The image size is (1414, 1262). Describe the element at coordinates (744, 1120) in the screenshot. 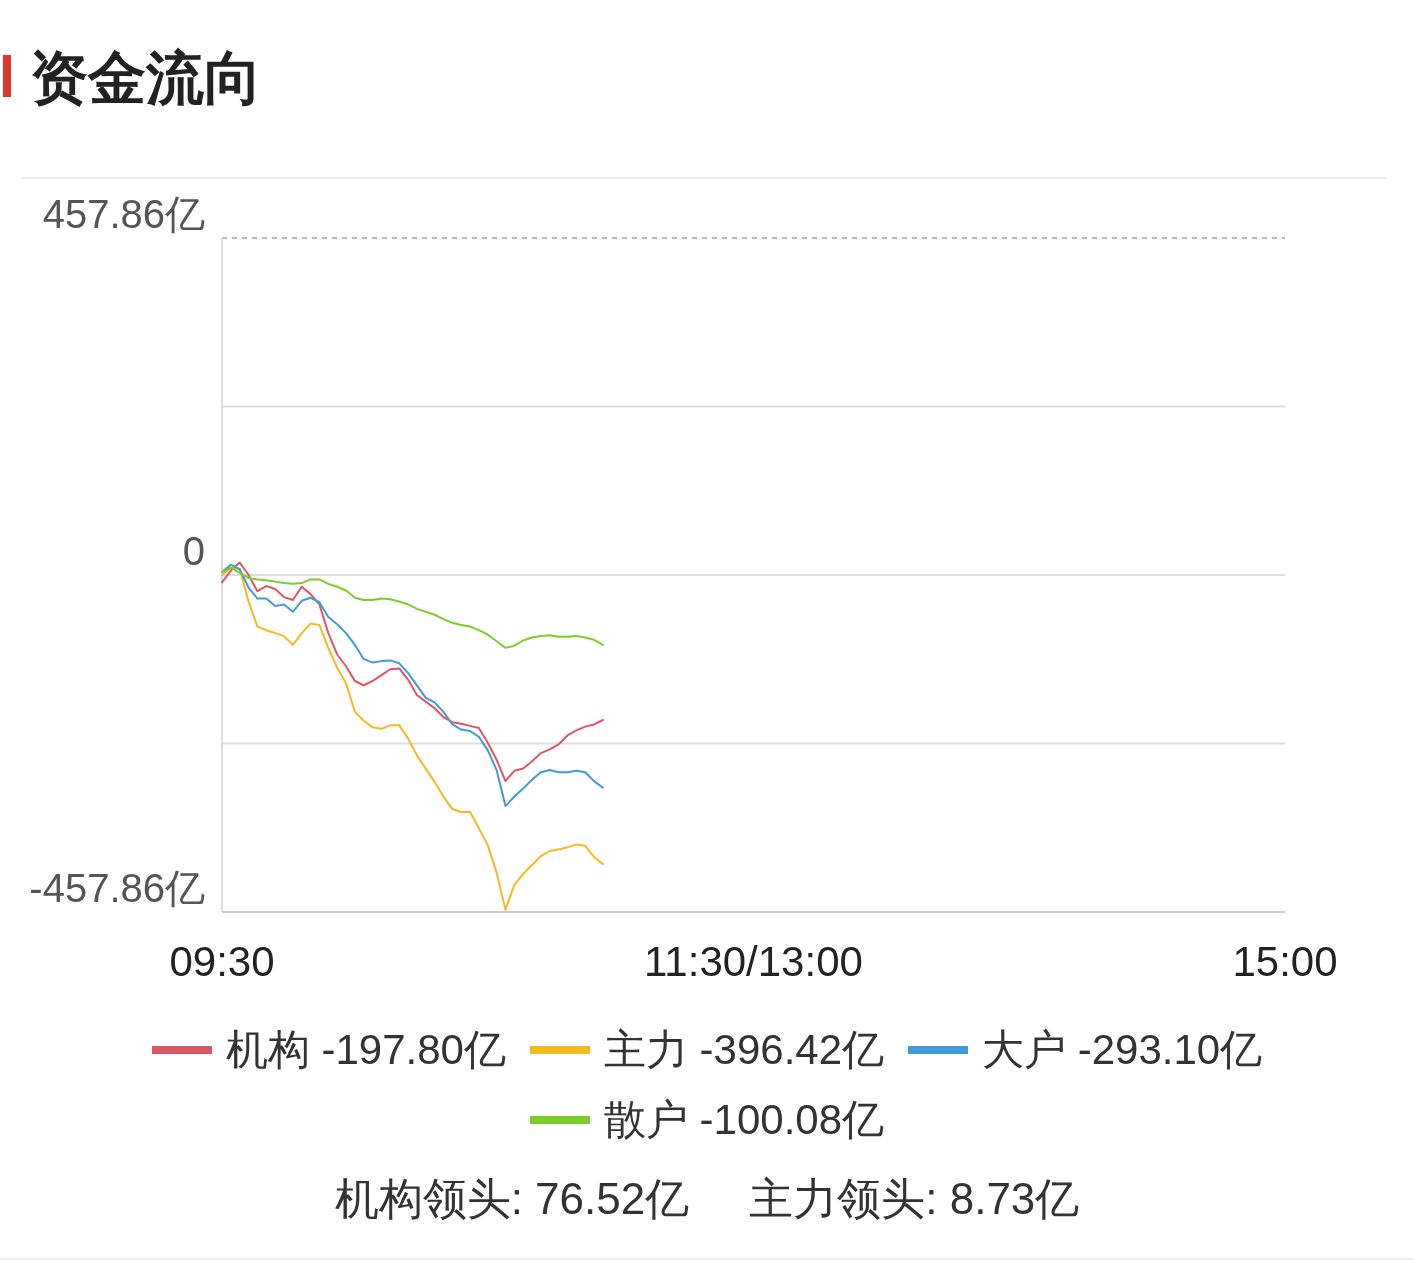

I see `legend-label: 散户 -100.08亿` at that location.